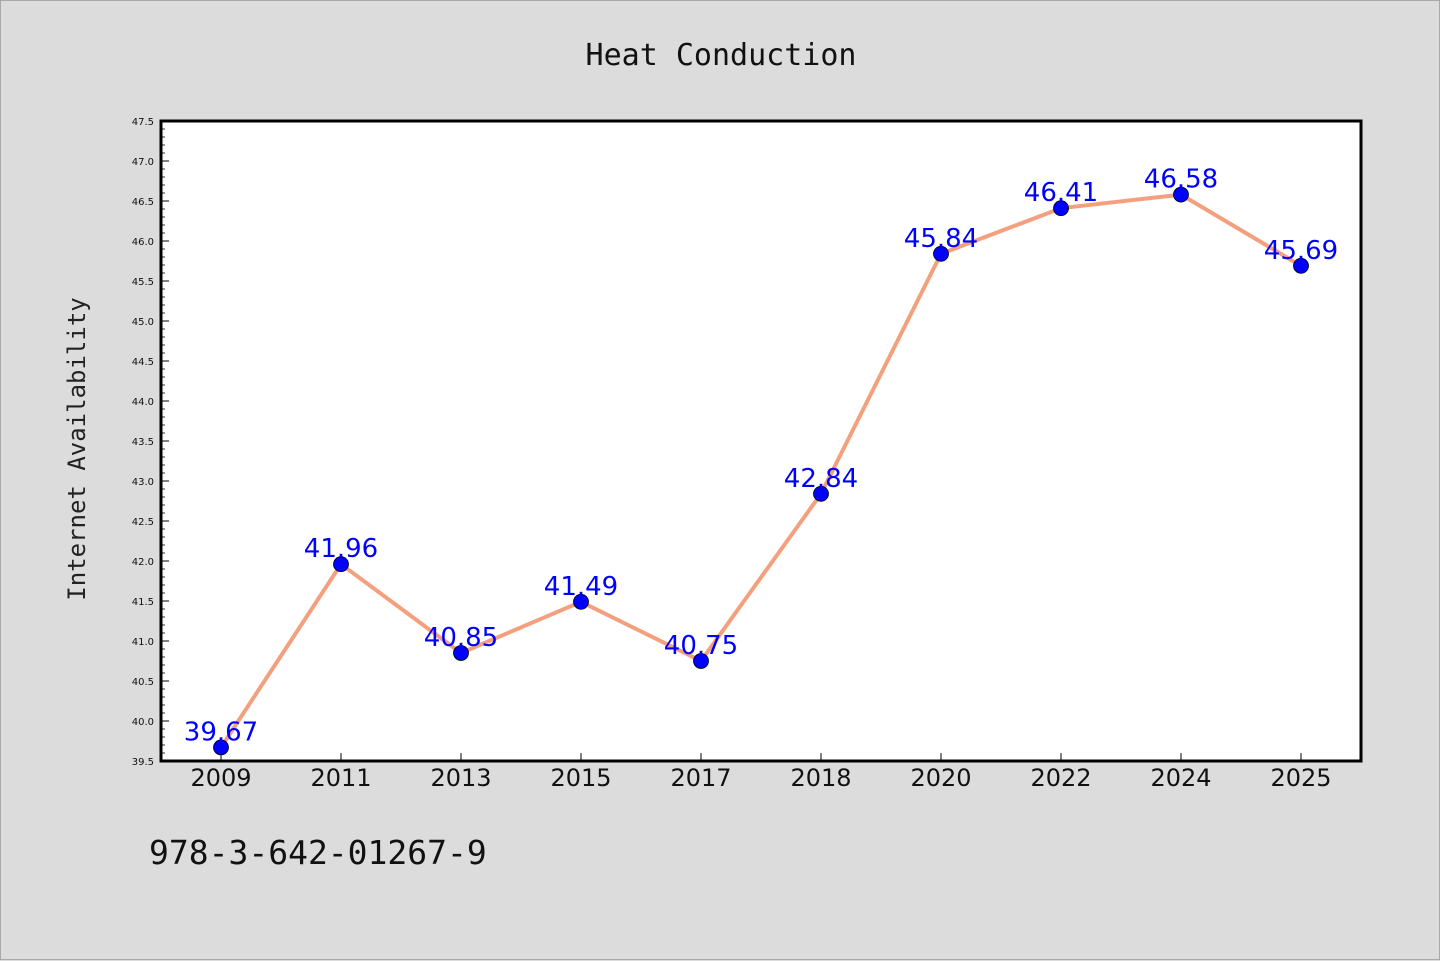 The height and width of the screenshot is (961, 1440). I want to click on x-tick-label: 2022, so click(1060, 778).